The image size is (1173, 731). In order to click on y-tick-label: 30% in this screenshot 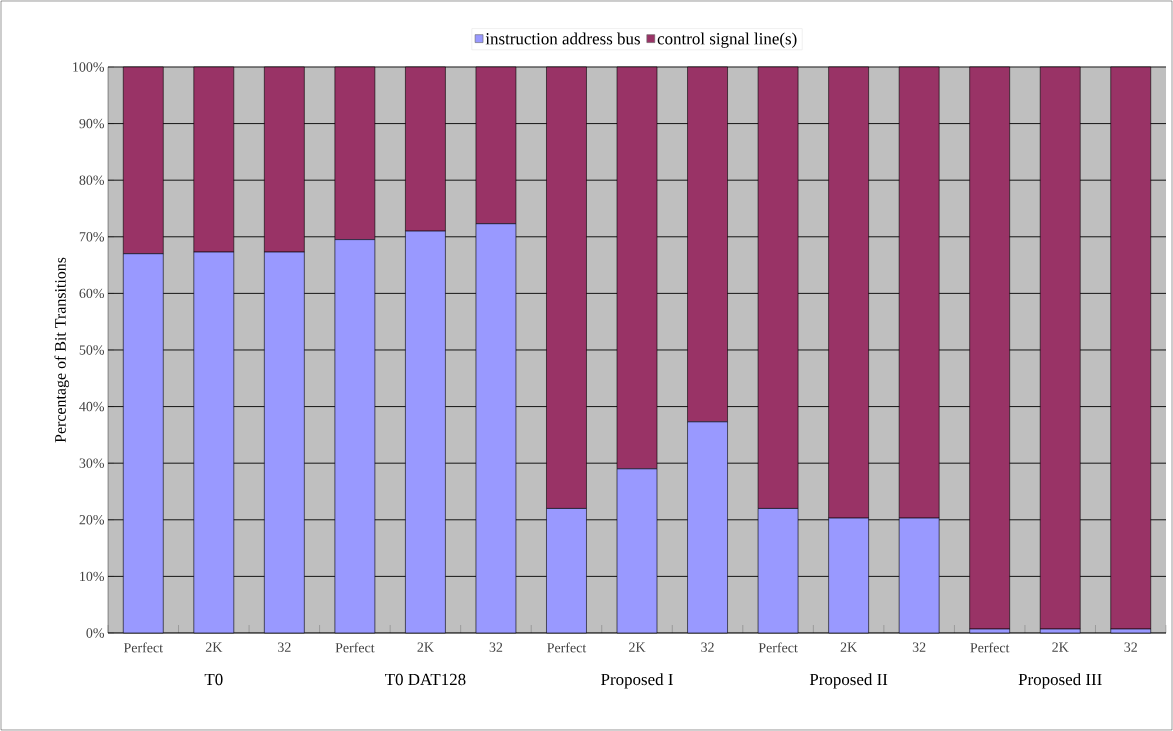, I will do `click(92, 463)`.